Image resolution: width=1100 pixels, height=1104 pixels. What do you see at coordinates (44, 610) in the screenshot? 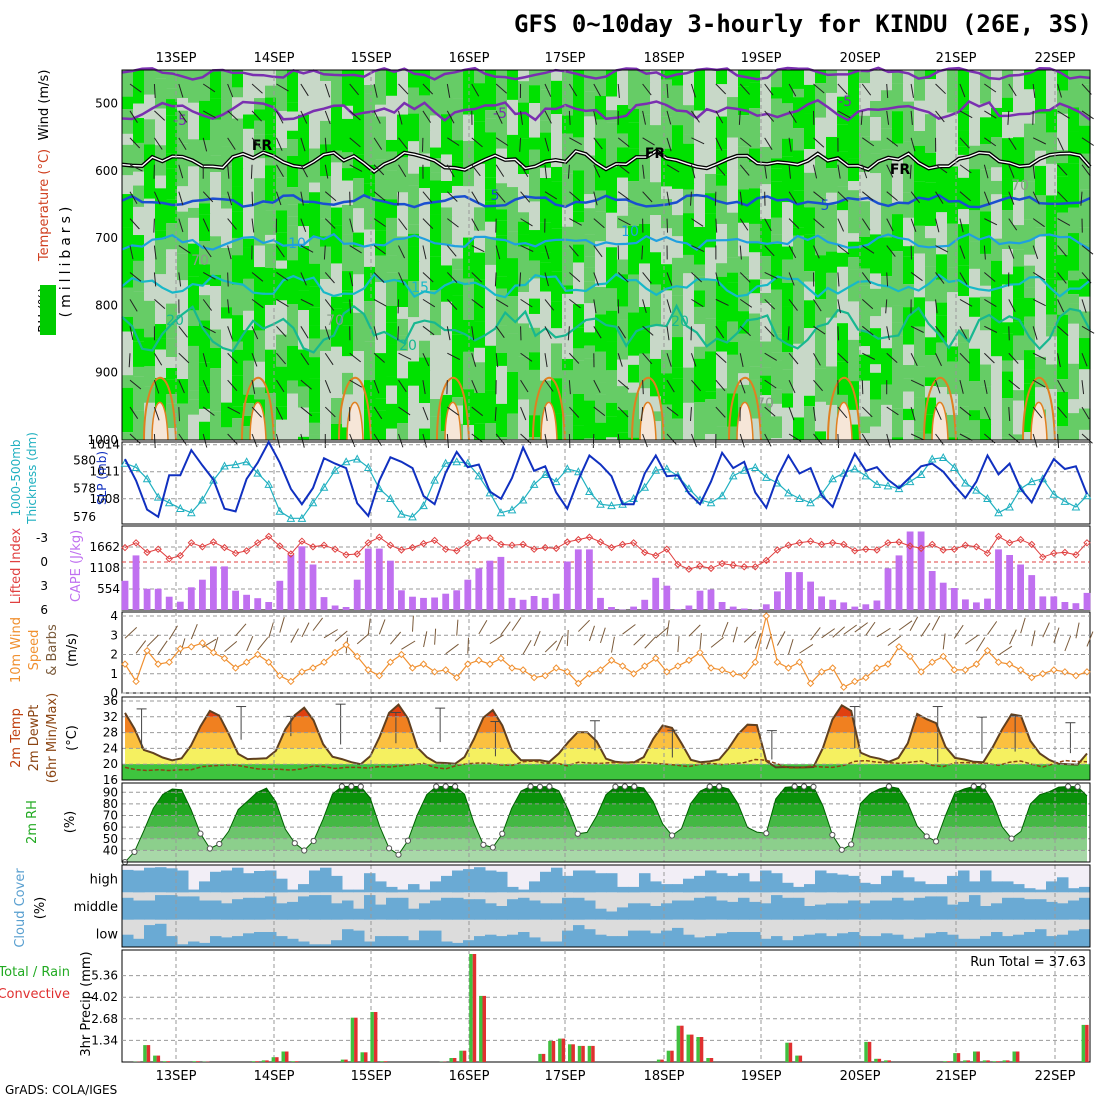
I see `y-tick-label: 6` at bounding box center [44, 610].